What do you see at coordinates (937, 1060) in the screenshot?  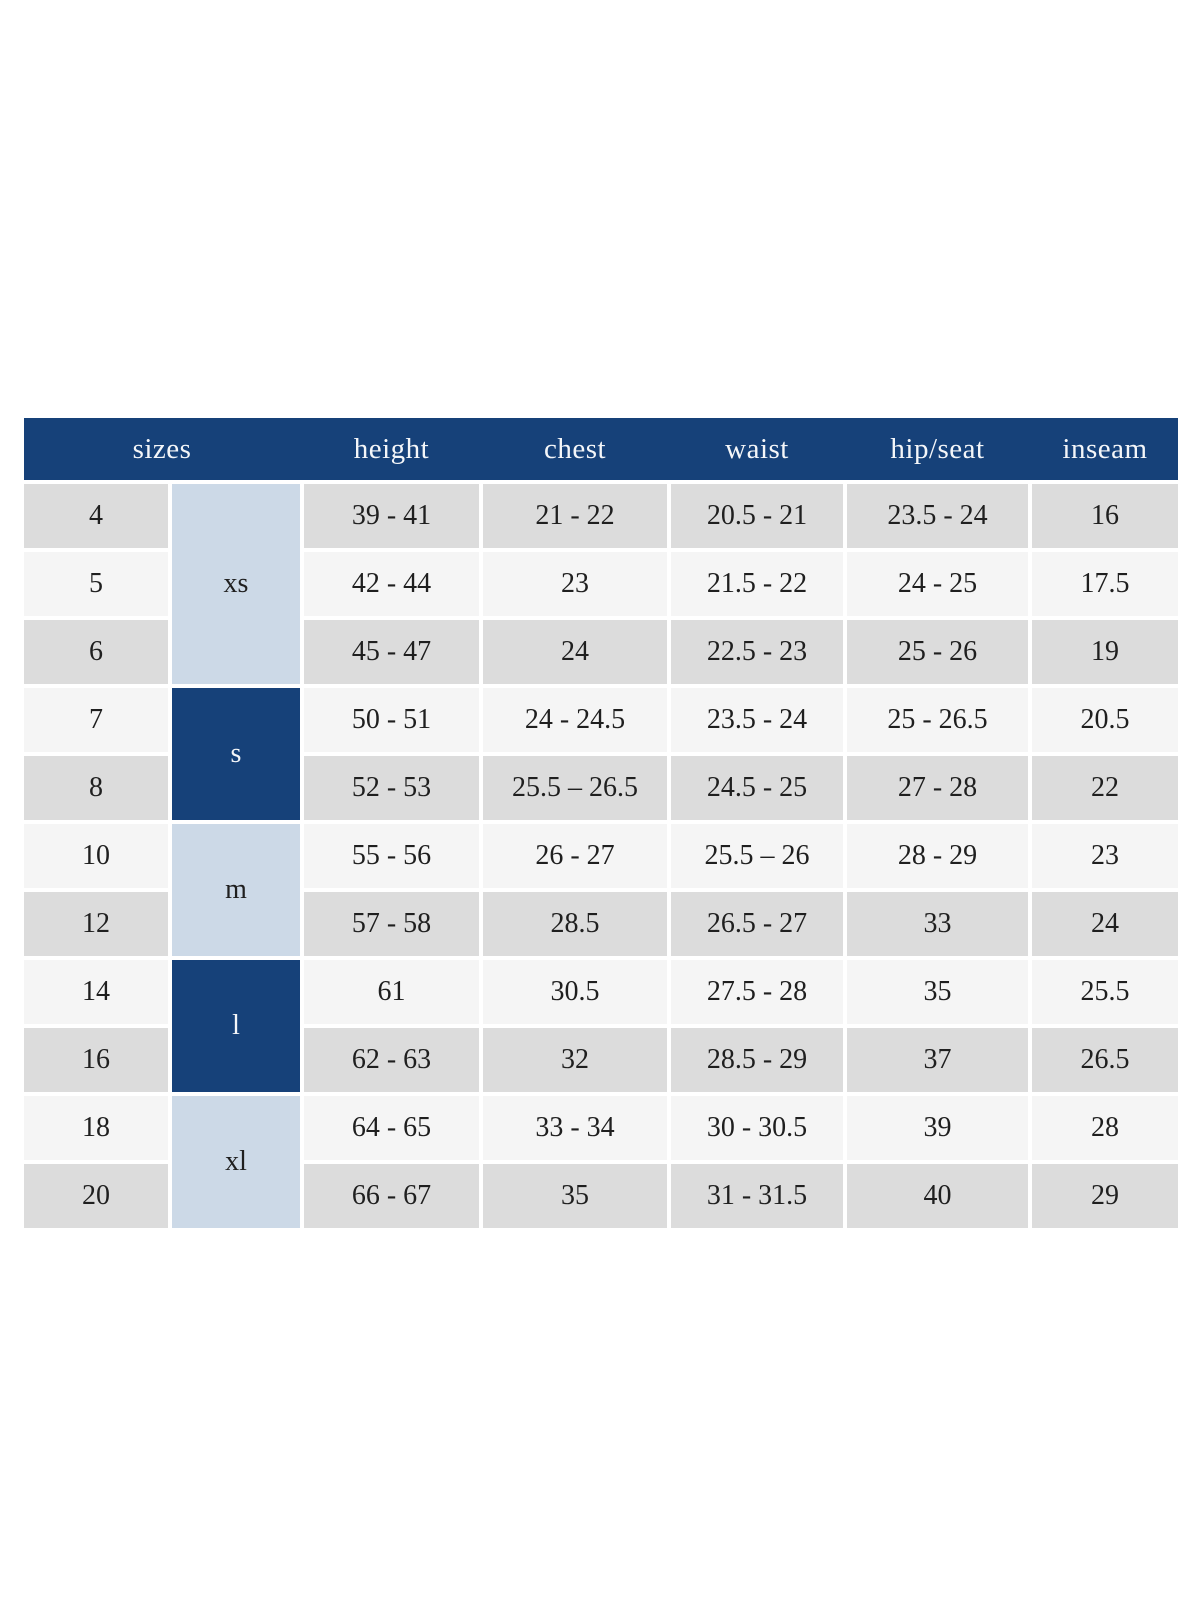 I see `hip-seat-cell: 37` at bounding box center [937, 1060].